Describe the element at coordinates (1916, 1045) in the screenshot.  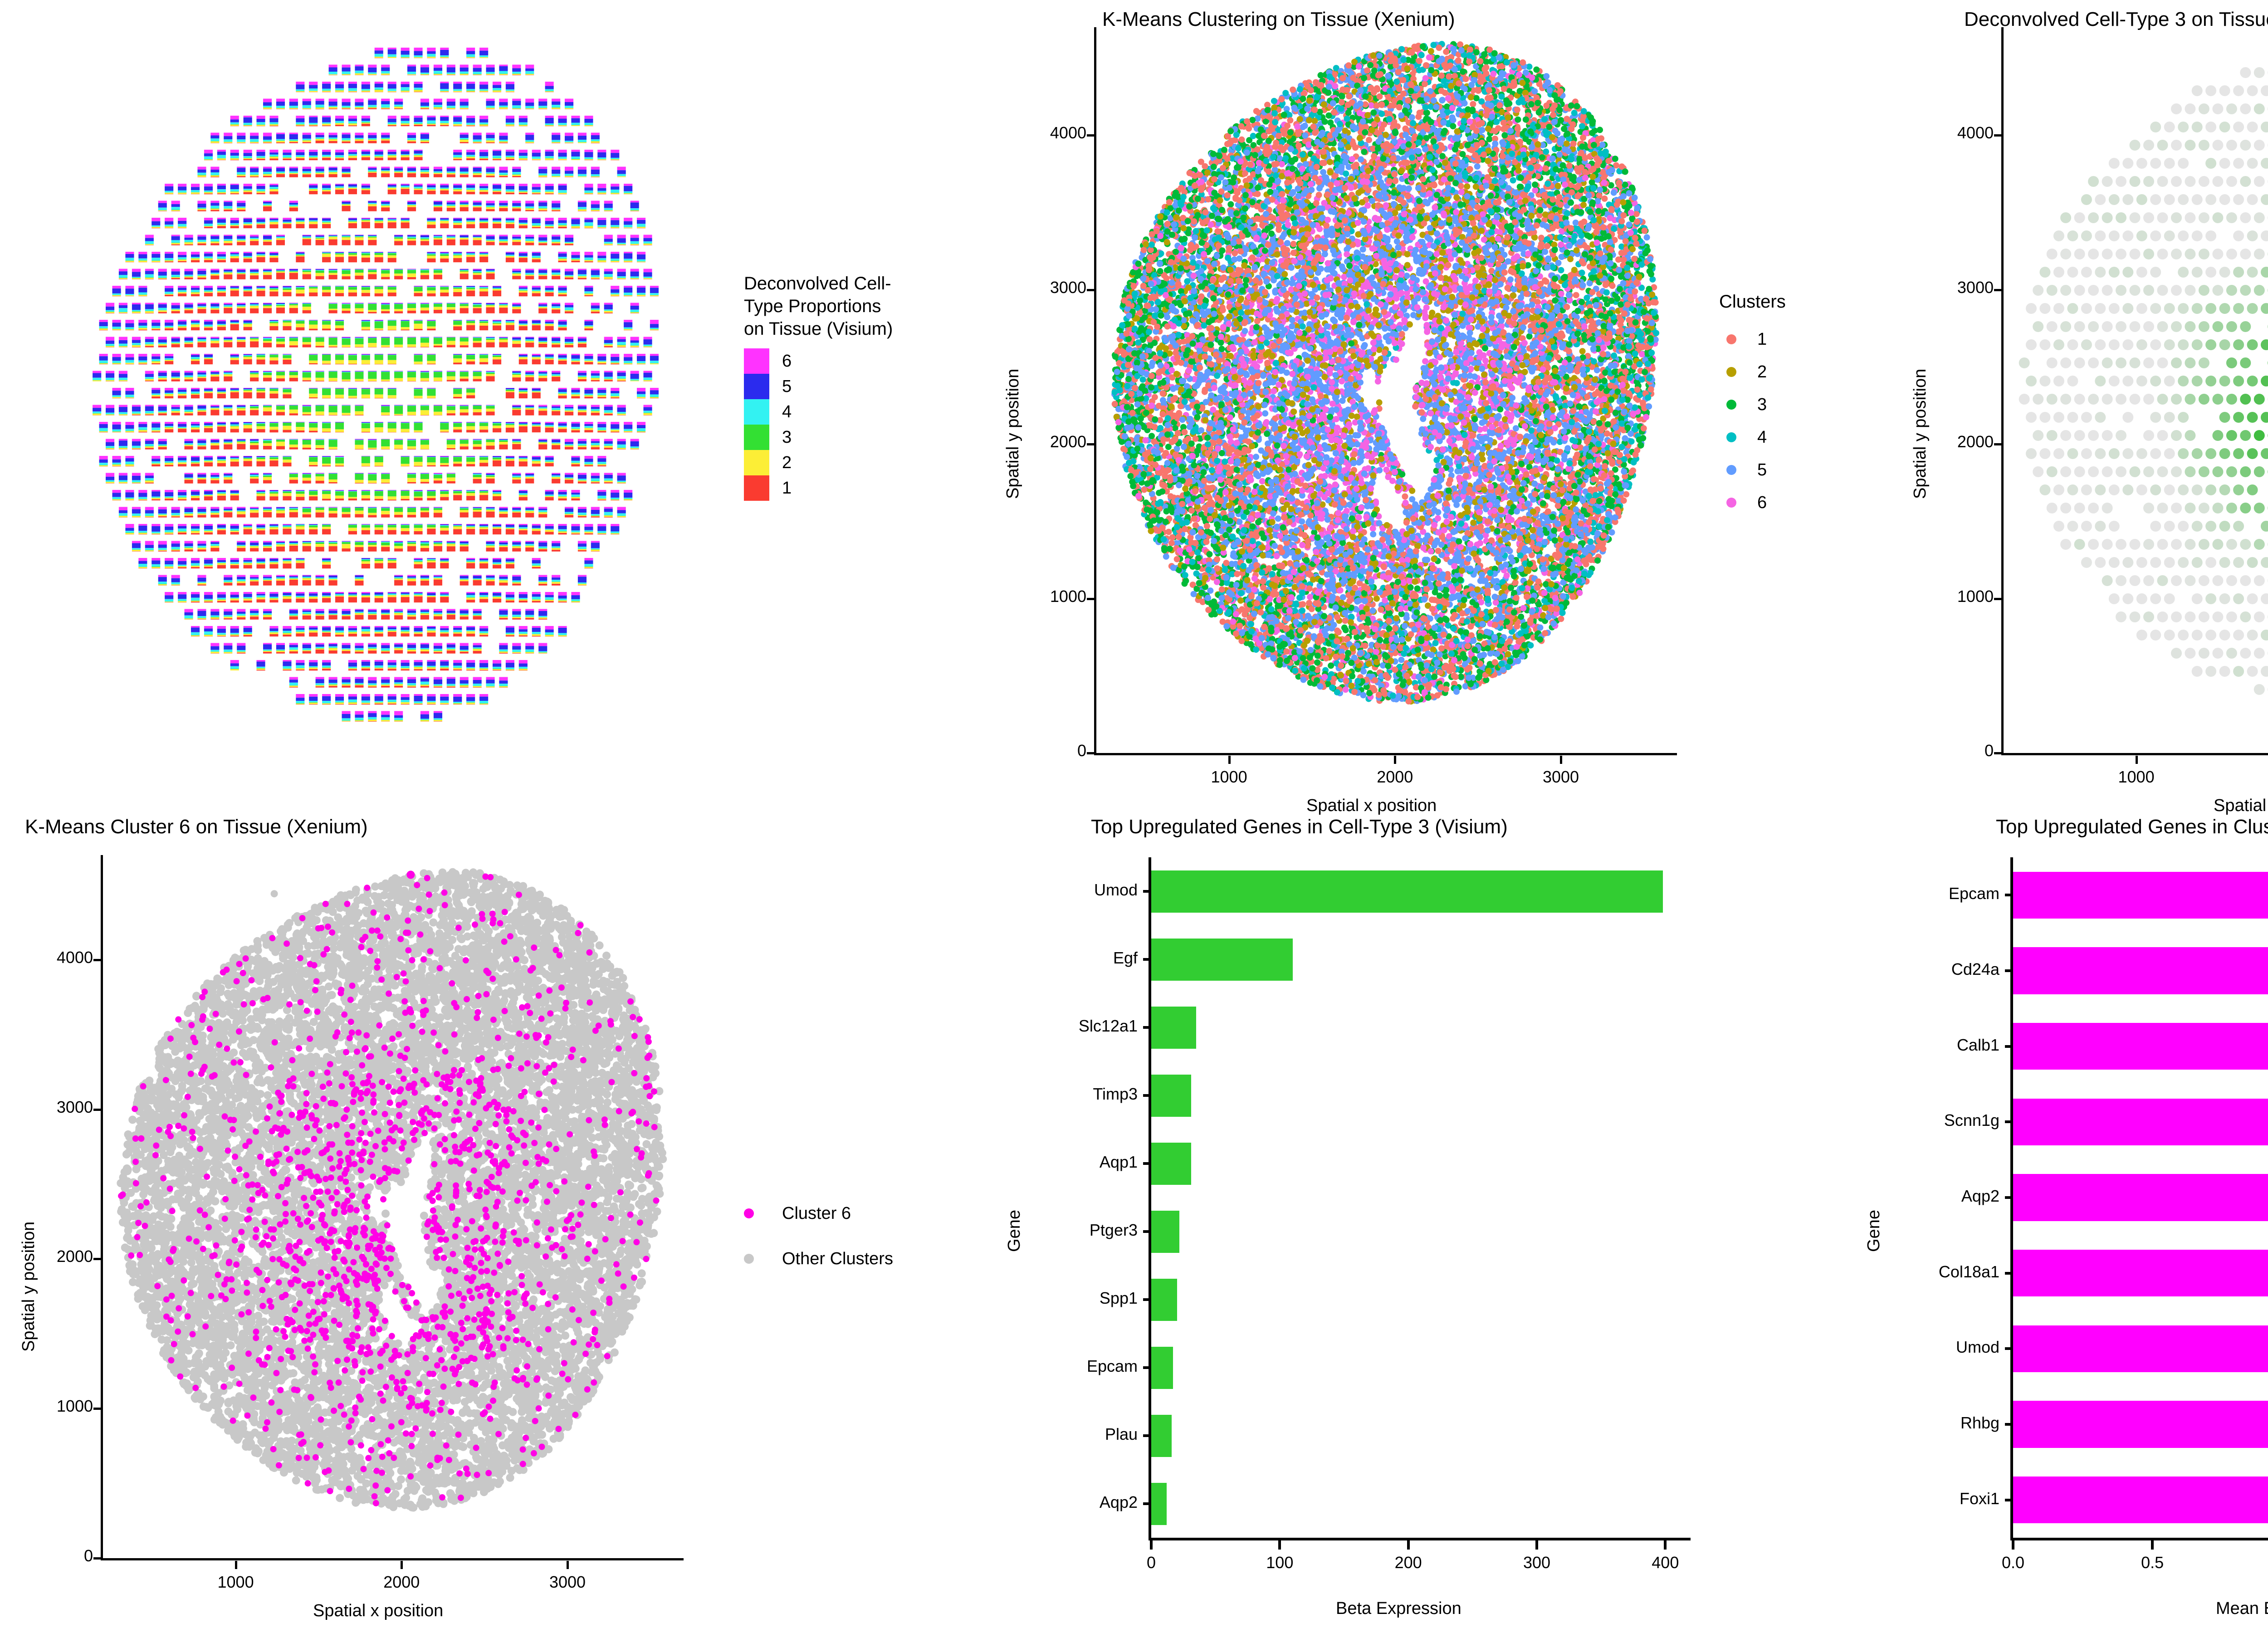
I see `gene-axis-label: Calb1` at that location.